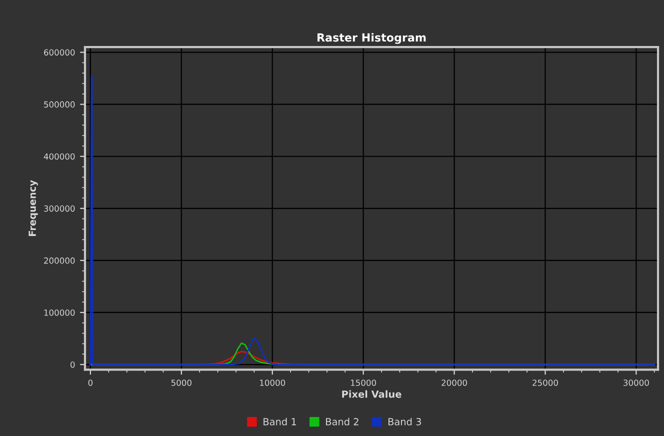 The width and height of the screenshot is (664, 436). Describe the element at coordinates (59, 104) in the screenshot. I see `y-tick-label: 500000` at that location.